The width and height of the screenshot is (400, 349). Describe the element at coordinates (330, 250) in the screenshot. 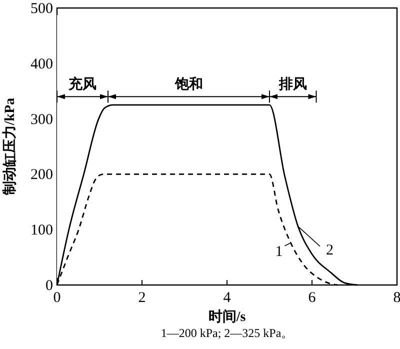

I see `legend-label: 2` at that location.